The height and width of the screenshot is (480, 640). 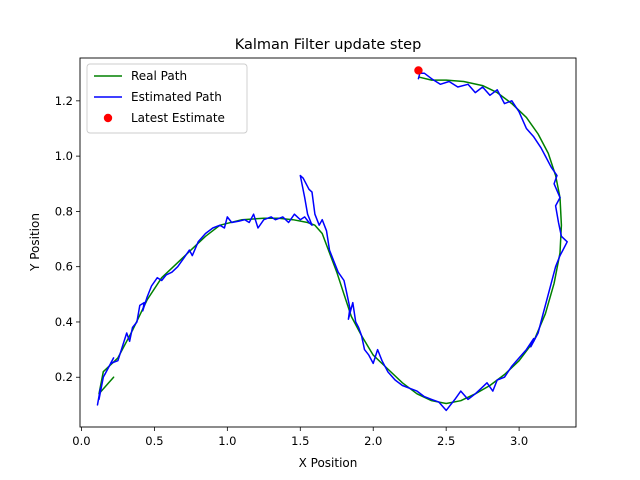 What do you see at coordinates (373, 441) in the screenshot?
I see `x-tick-label: 2.0` at bounding box center [373, 441].